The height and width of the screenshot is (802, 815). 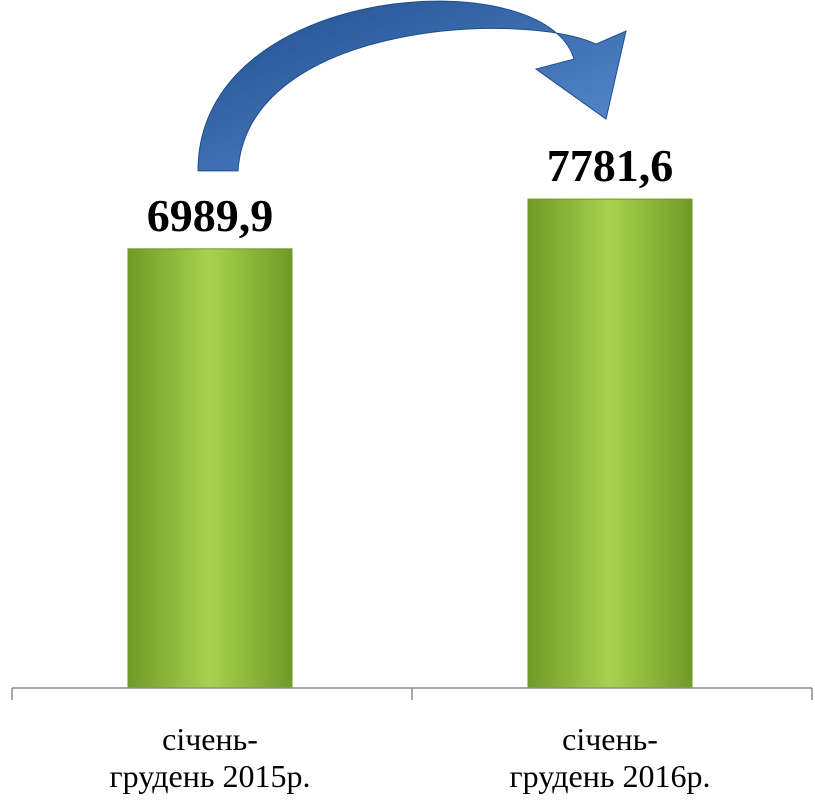 I want to click on tick-label-1-line-2: грудень 2015р., so click(x=210, y=776).